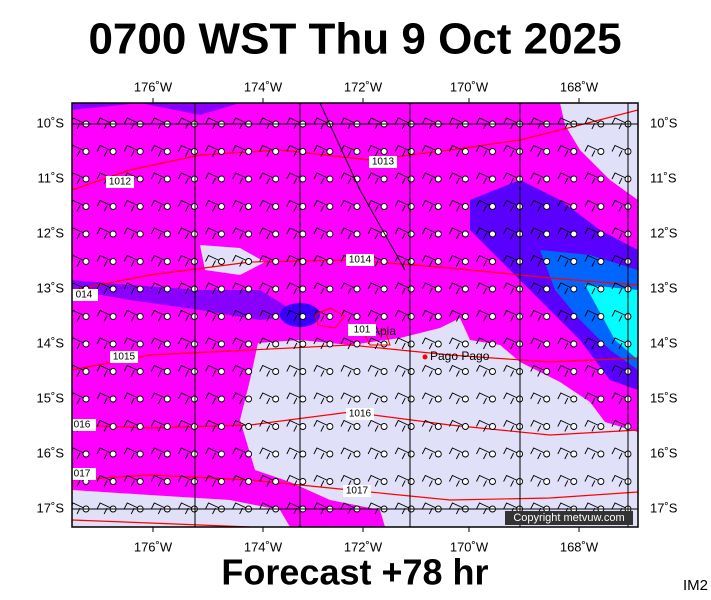 Image resolution: width=711 pixels, height=600 pixels. I want to click on isobar-label: 016, so click(82, 425).